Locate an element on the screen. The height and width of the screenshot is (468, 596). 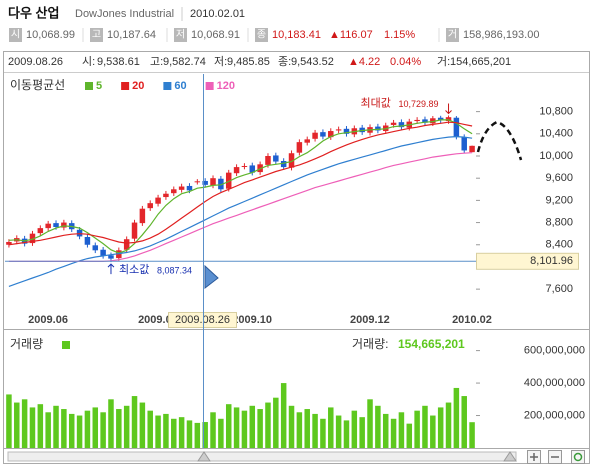
x-tick-label: 2009.06 is located at coordinates (48, 320).